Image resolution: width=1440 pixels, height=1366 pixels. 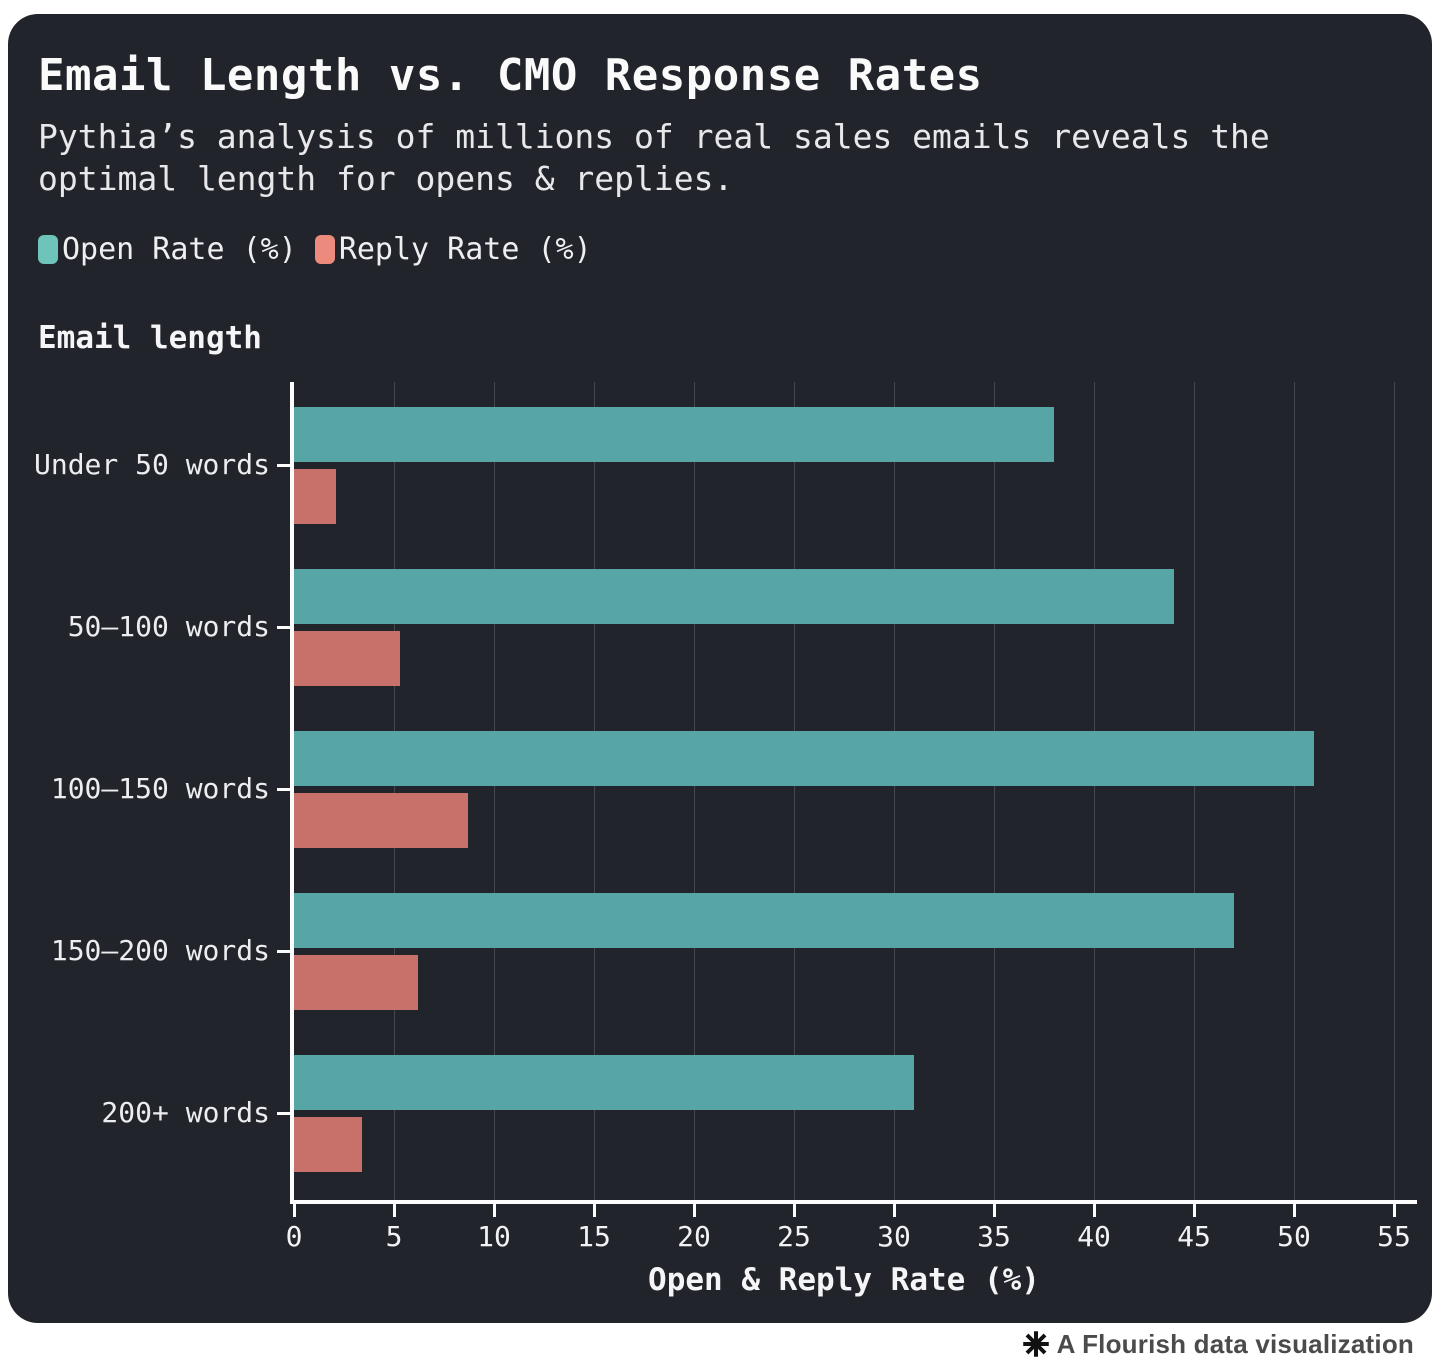 What do you see at coordinates (48, 249) in the screenshot?
I see `open-rate-swatch-icon` at bounding box center [48, 249].